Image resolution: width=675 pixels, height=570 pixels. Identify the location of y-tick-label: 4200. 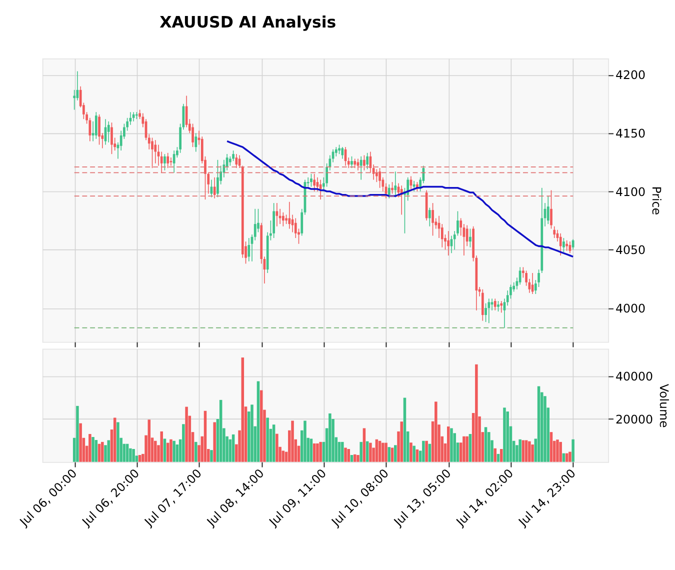
(630, 75).